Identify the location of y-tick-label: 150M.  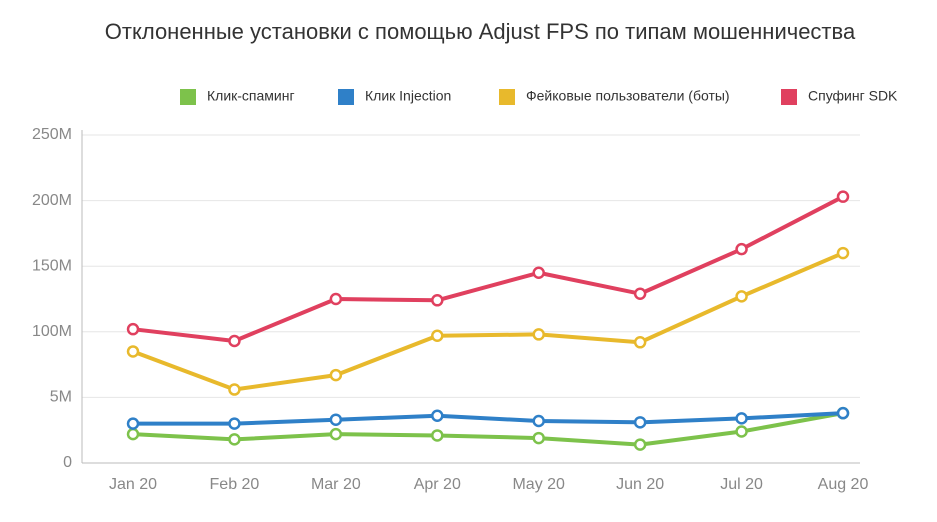
(52, 265).